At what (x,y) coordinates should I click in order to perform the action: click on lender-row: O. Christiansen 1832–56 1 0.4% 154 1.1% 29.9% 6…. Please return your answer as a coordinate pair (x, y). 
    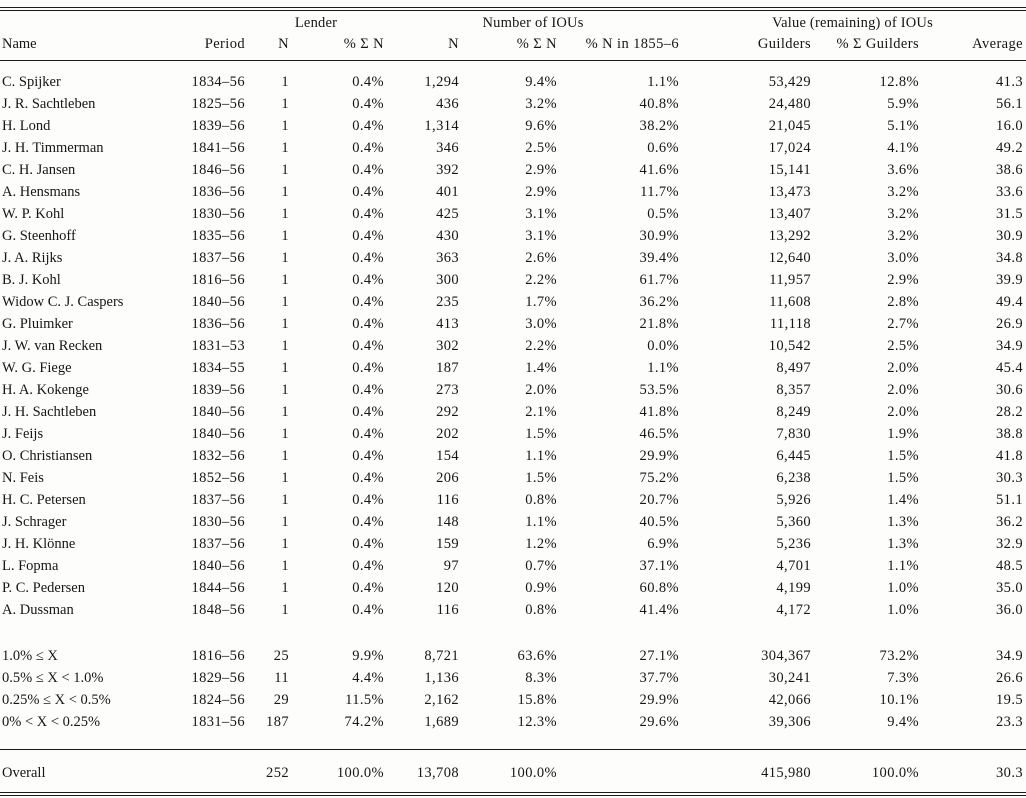
    Looking at the image, I should click on (513, 456).